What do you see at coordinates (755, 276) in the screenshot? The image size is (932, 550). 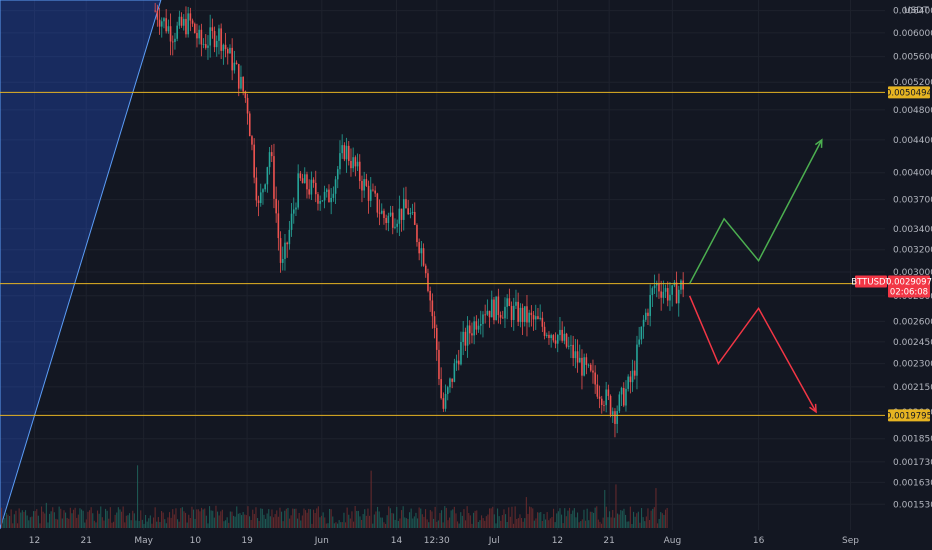 I see `projection-arrows` at bounding box center [755, 276].